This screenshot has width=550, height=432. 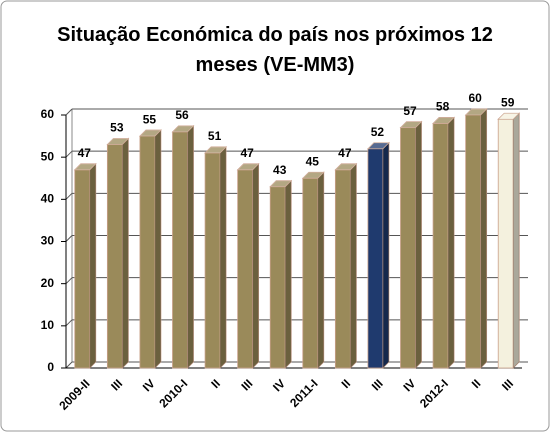 I want to click on y-tick-label: 40, so click(x=48, y=199).